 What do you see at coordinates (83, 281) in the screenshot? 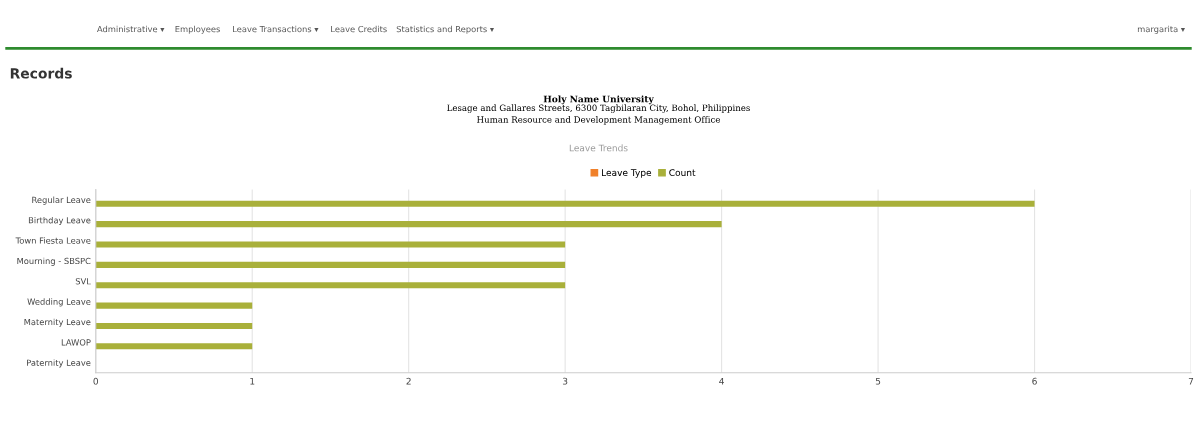
I see `y-tick-label: SVL` at bounding box center [83, 281].